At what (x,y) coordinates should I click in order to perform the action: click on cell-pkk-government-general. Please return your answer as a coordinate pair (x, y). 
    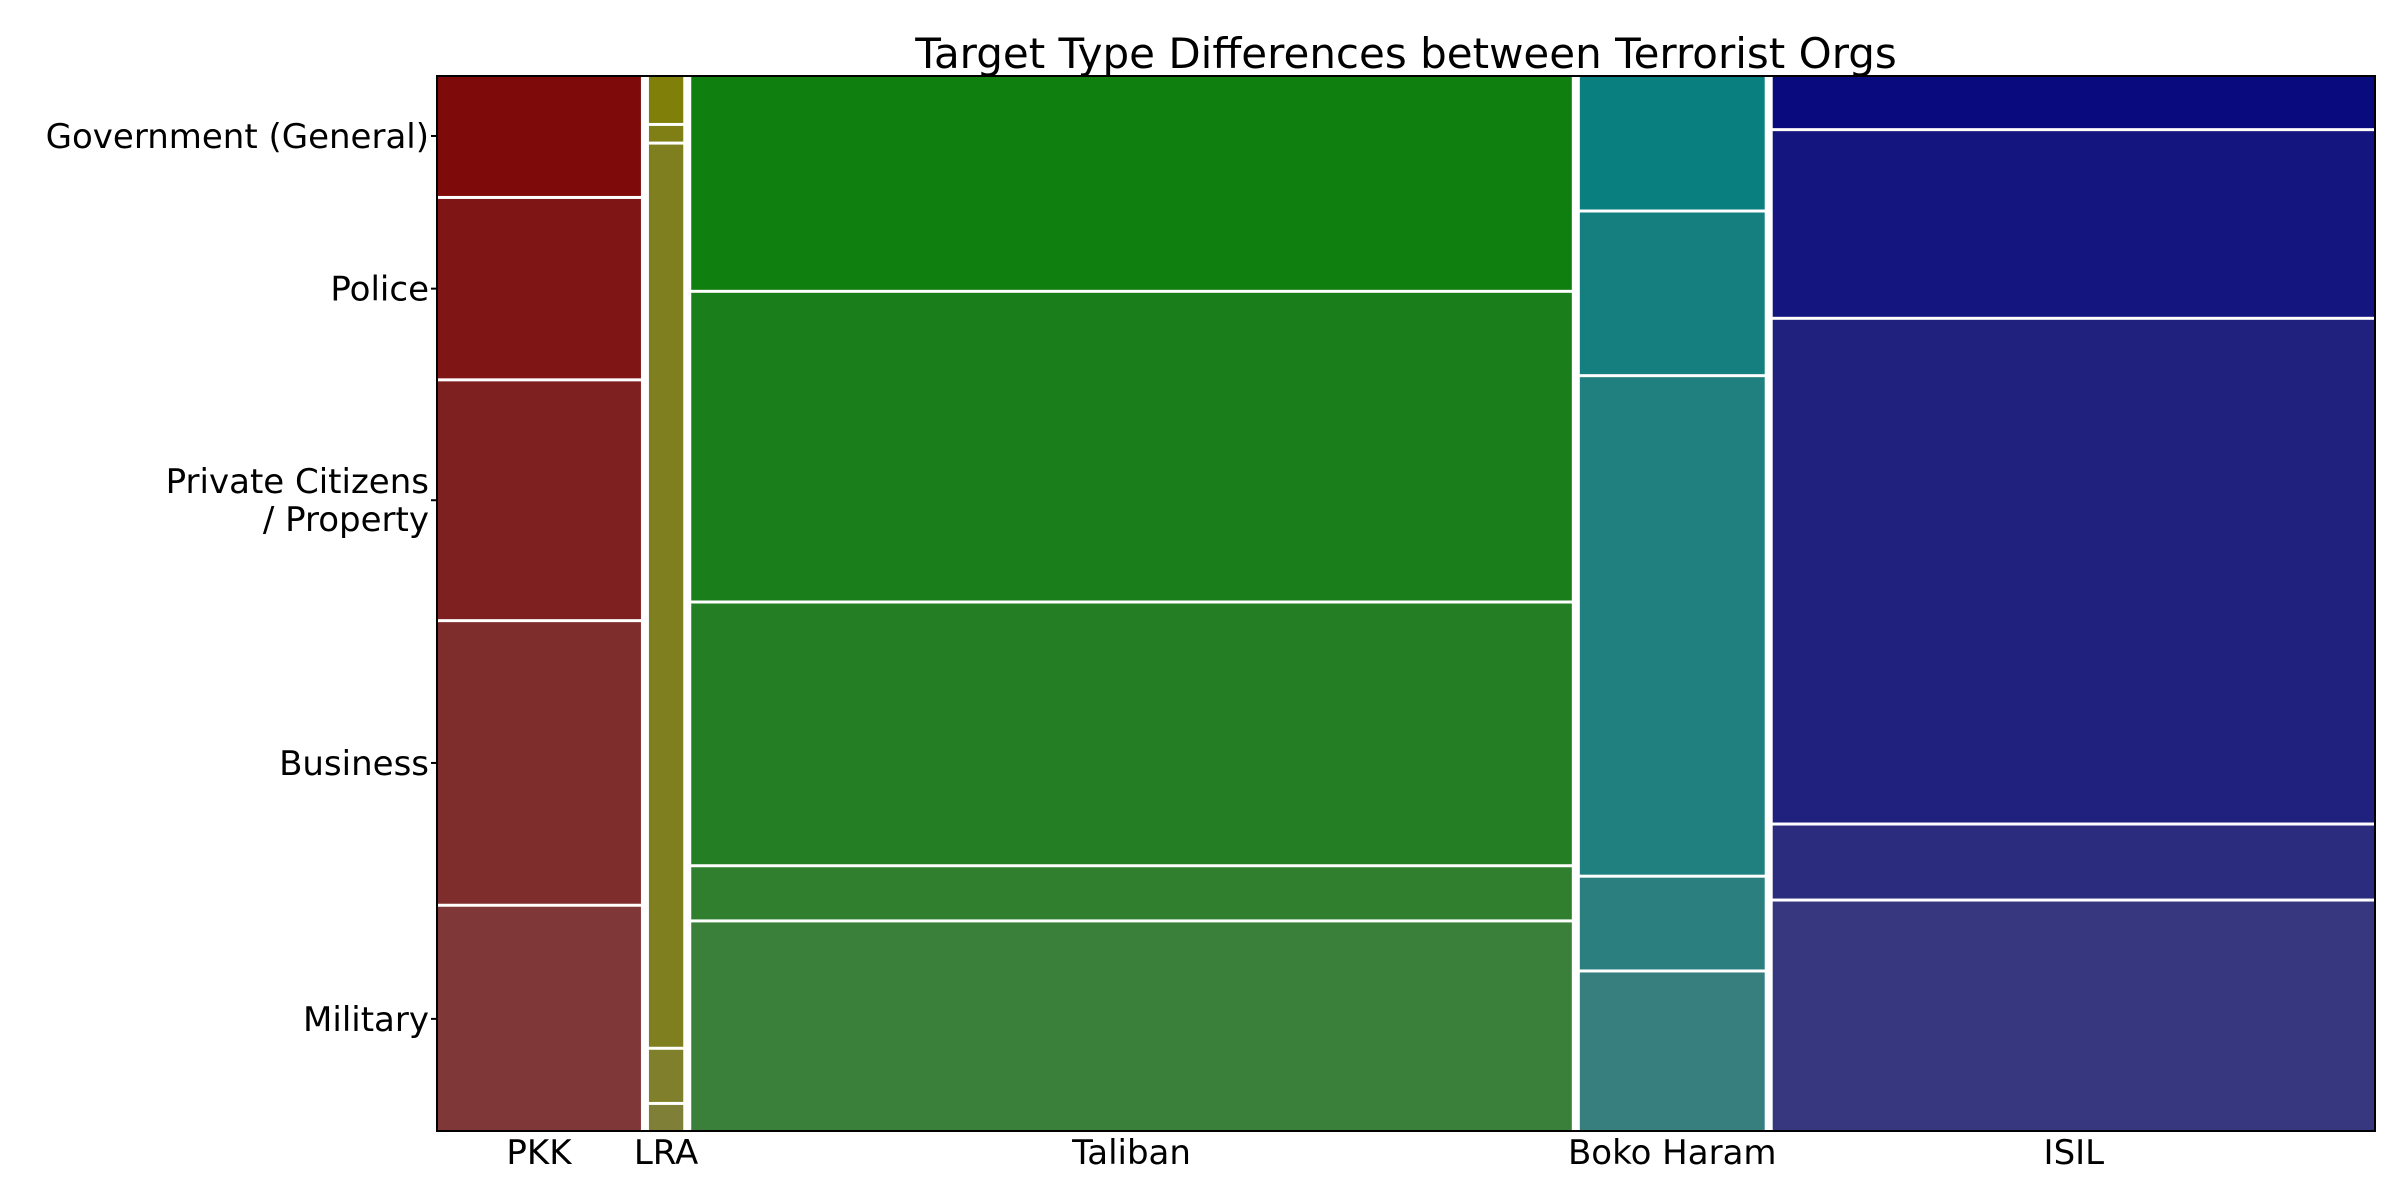
    Looking at the image, I should click on (539, 136).